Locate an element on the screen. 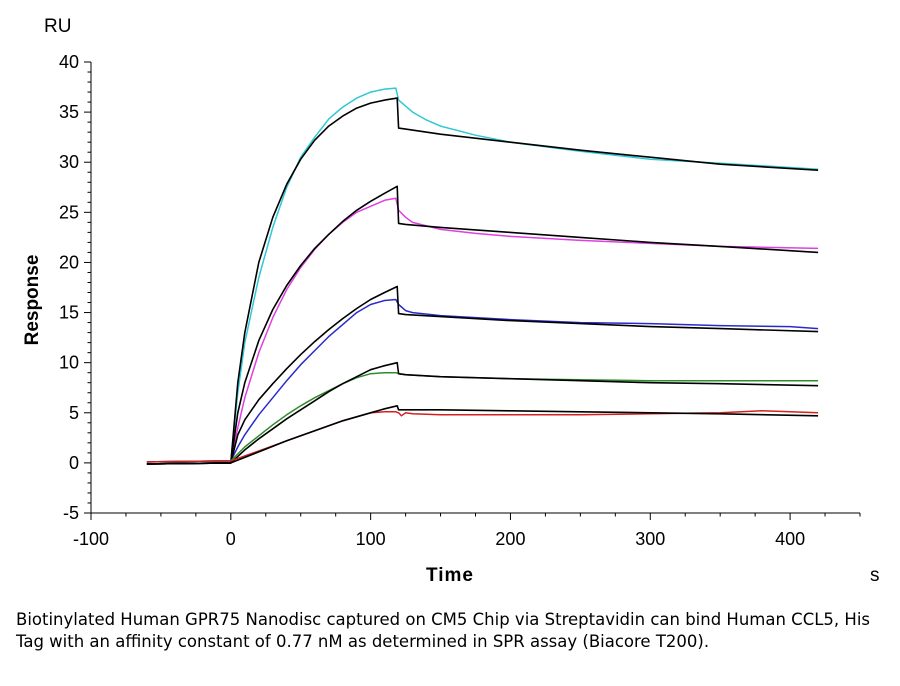  x-tick-label: 0 is located at coordinates (231, 539).